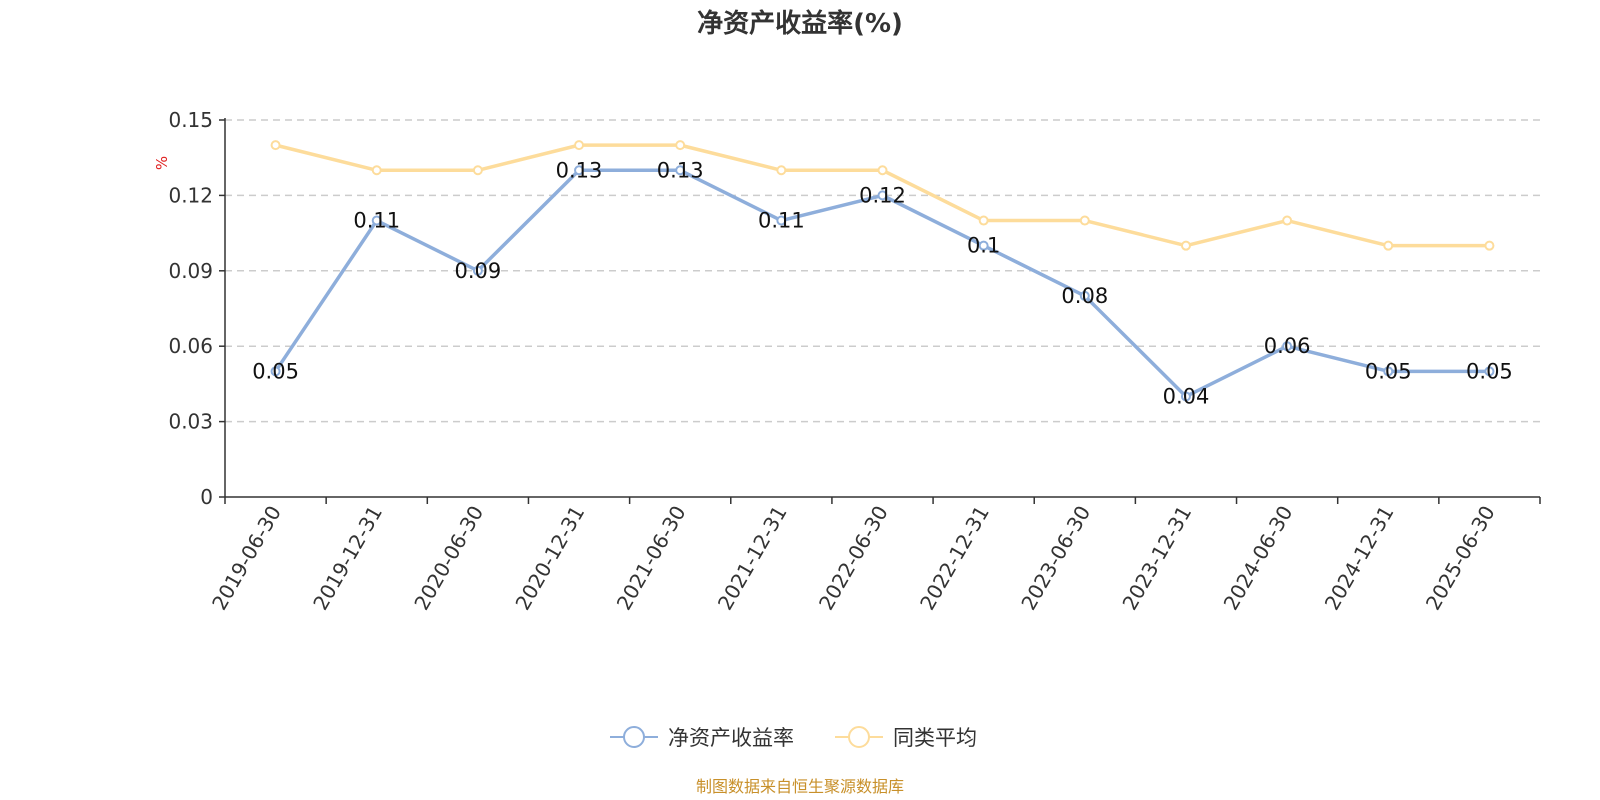 The width and height of the screenshot is (1600, 800). I want to click on legend-label: 同类平均, so click(935, 738).